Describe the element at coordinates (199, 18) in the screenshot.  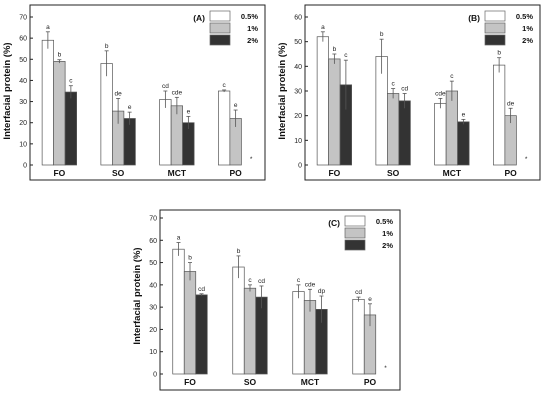
I see `panel-label: (A)` at that location.